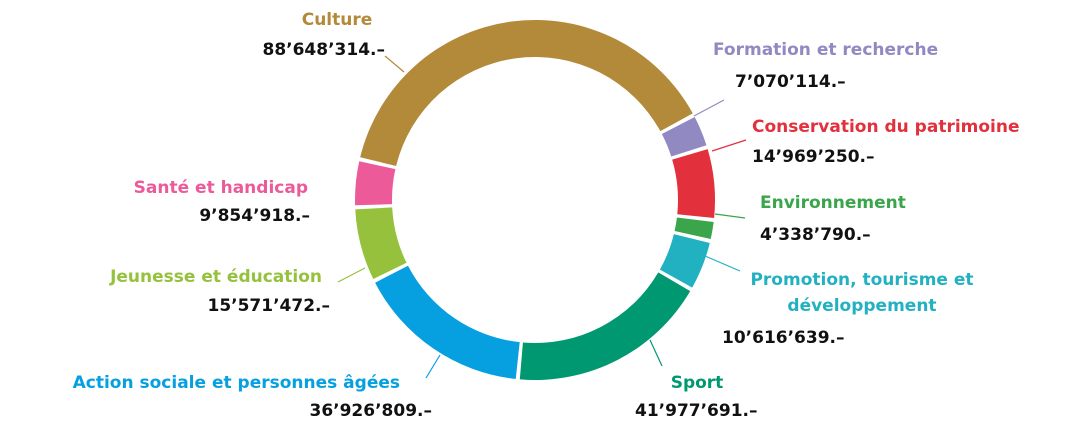 This screenshot has height=425, width=1073. What do you see at coordinates (370, 411) in the screenshot?
I see `value-label: 36’926’809.–` at bounding box center [370, 411].